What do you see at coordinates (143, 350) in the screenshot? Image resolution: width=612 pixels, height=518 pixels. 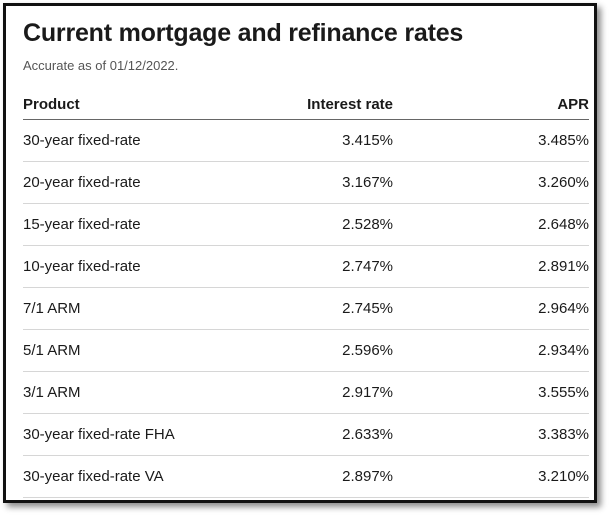 I see `product-cell: 5/1 ARM` at bounding box center [143, 350].